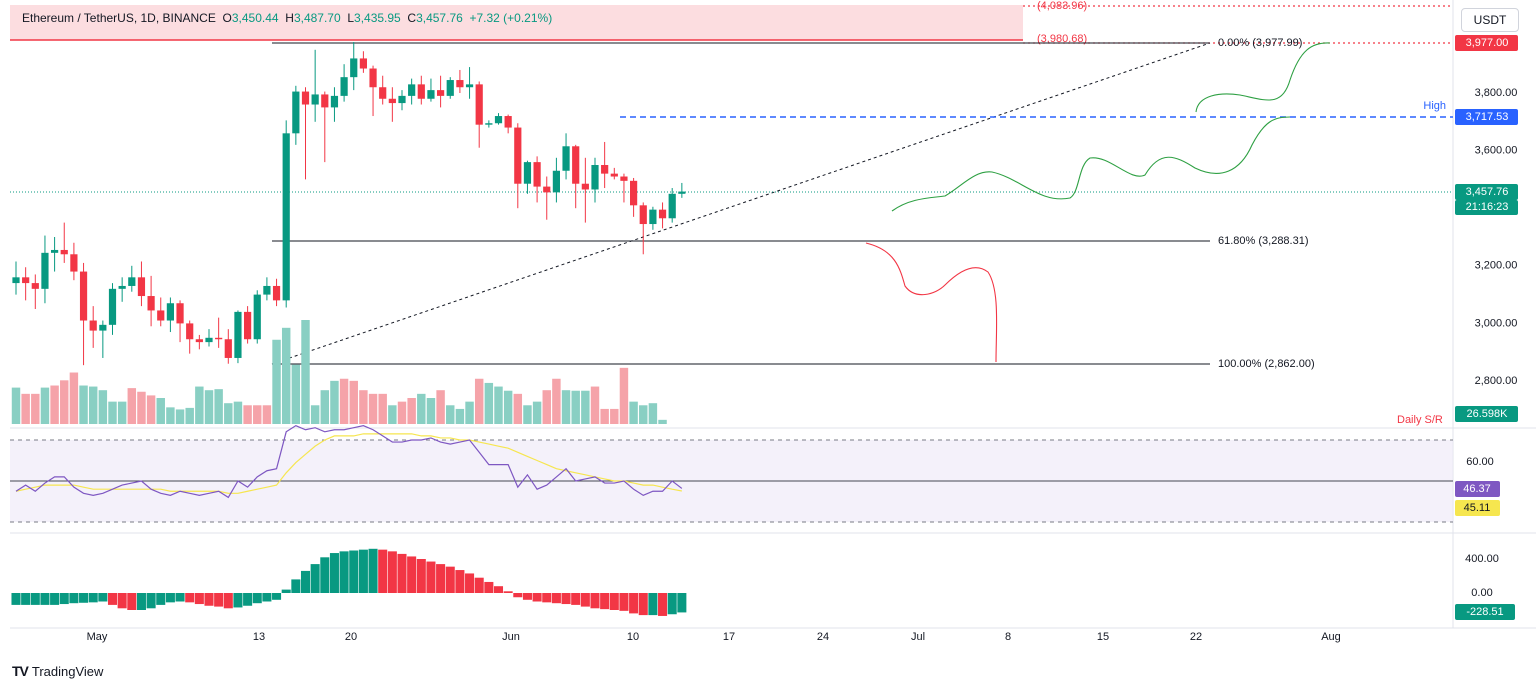  I want to click on price-tick-label: 2,800.00, so click(1496, 381).